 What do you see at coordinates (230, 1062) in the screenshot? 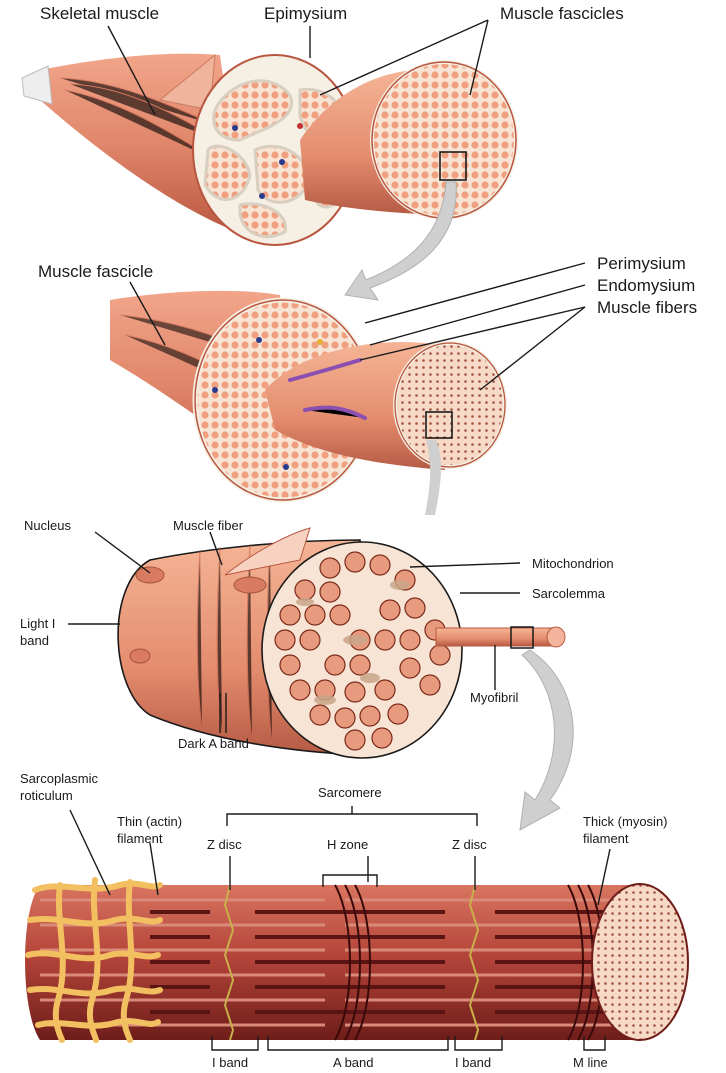
I see `label-i-band-left: I band` at bounding box center [230, 1062].